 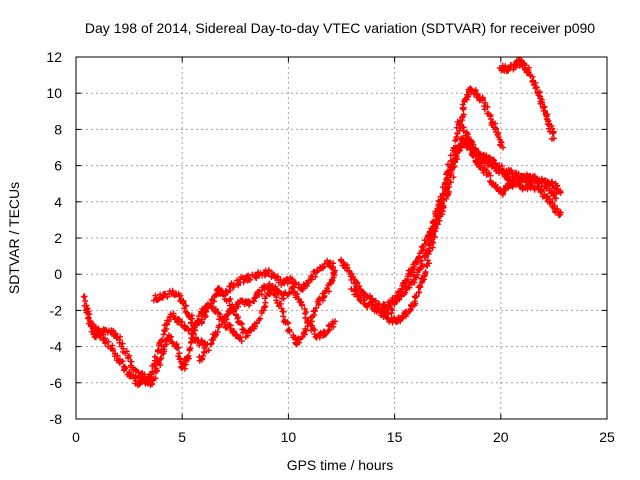 I want to click on y-tick-label: 6, so click(x=58, y=166).